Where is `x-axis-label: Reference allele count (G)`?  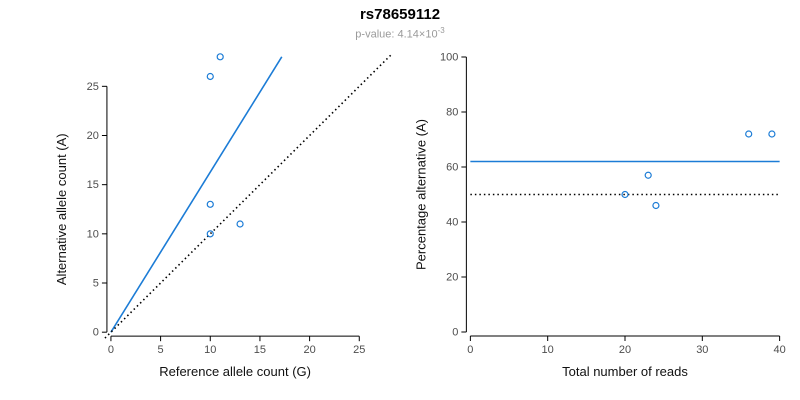
x-axis-label: Reference allele count (G) is located at coordinates (235, 371).